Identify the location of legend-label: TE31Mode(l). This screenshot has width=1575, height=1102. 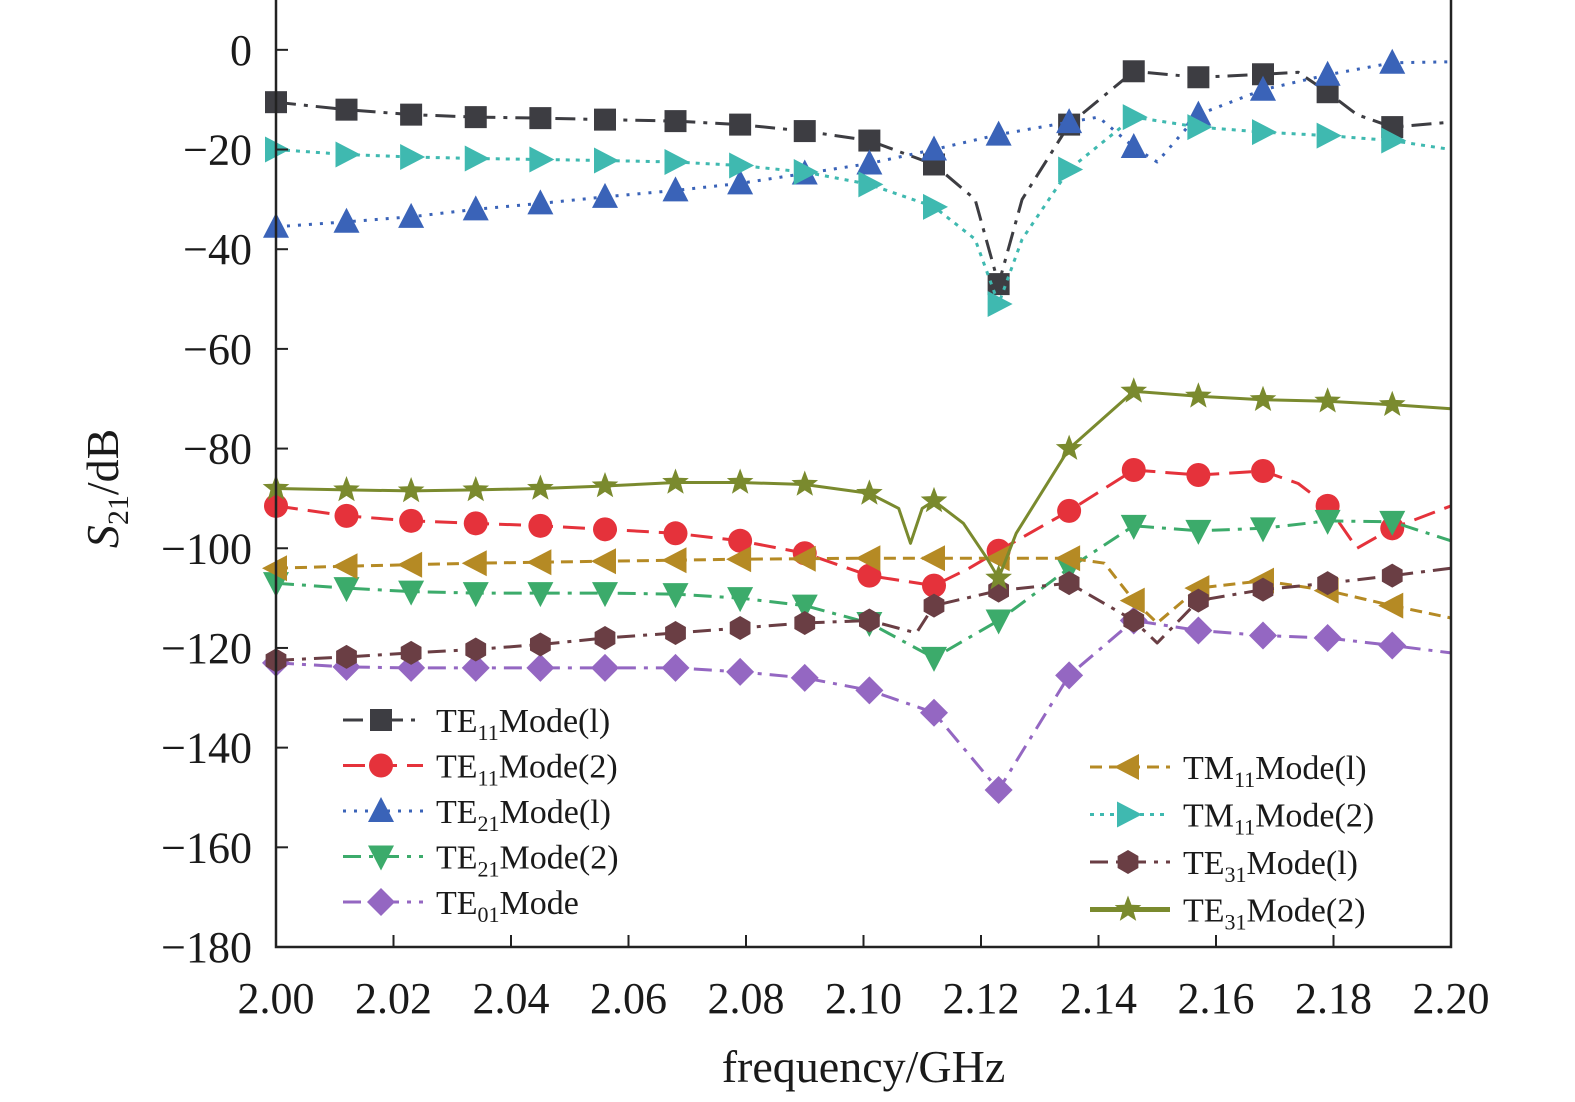
(1270, 866).